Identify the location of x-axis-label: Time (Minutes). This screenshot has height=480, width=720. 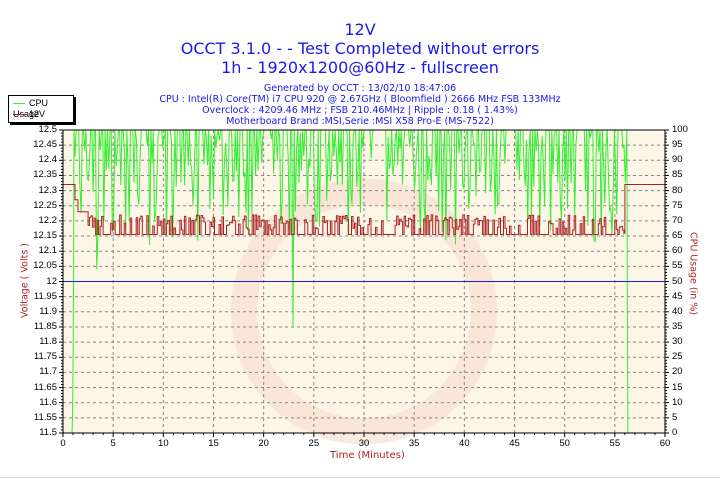
(367, 455).